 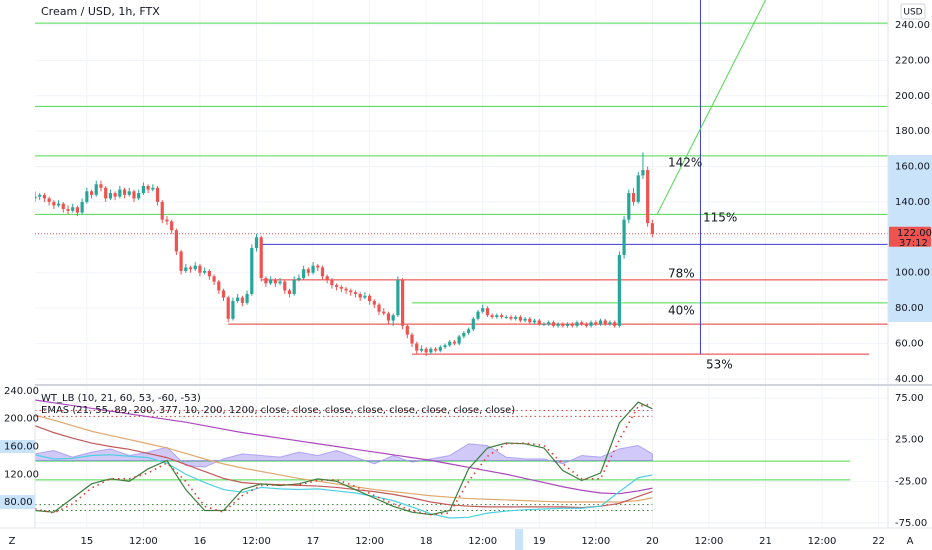 What do you see at coordinates (719, 365) in the screenshot?
I see `annotation: 53%` at bounding box center [719, 365].